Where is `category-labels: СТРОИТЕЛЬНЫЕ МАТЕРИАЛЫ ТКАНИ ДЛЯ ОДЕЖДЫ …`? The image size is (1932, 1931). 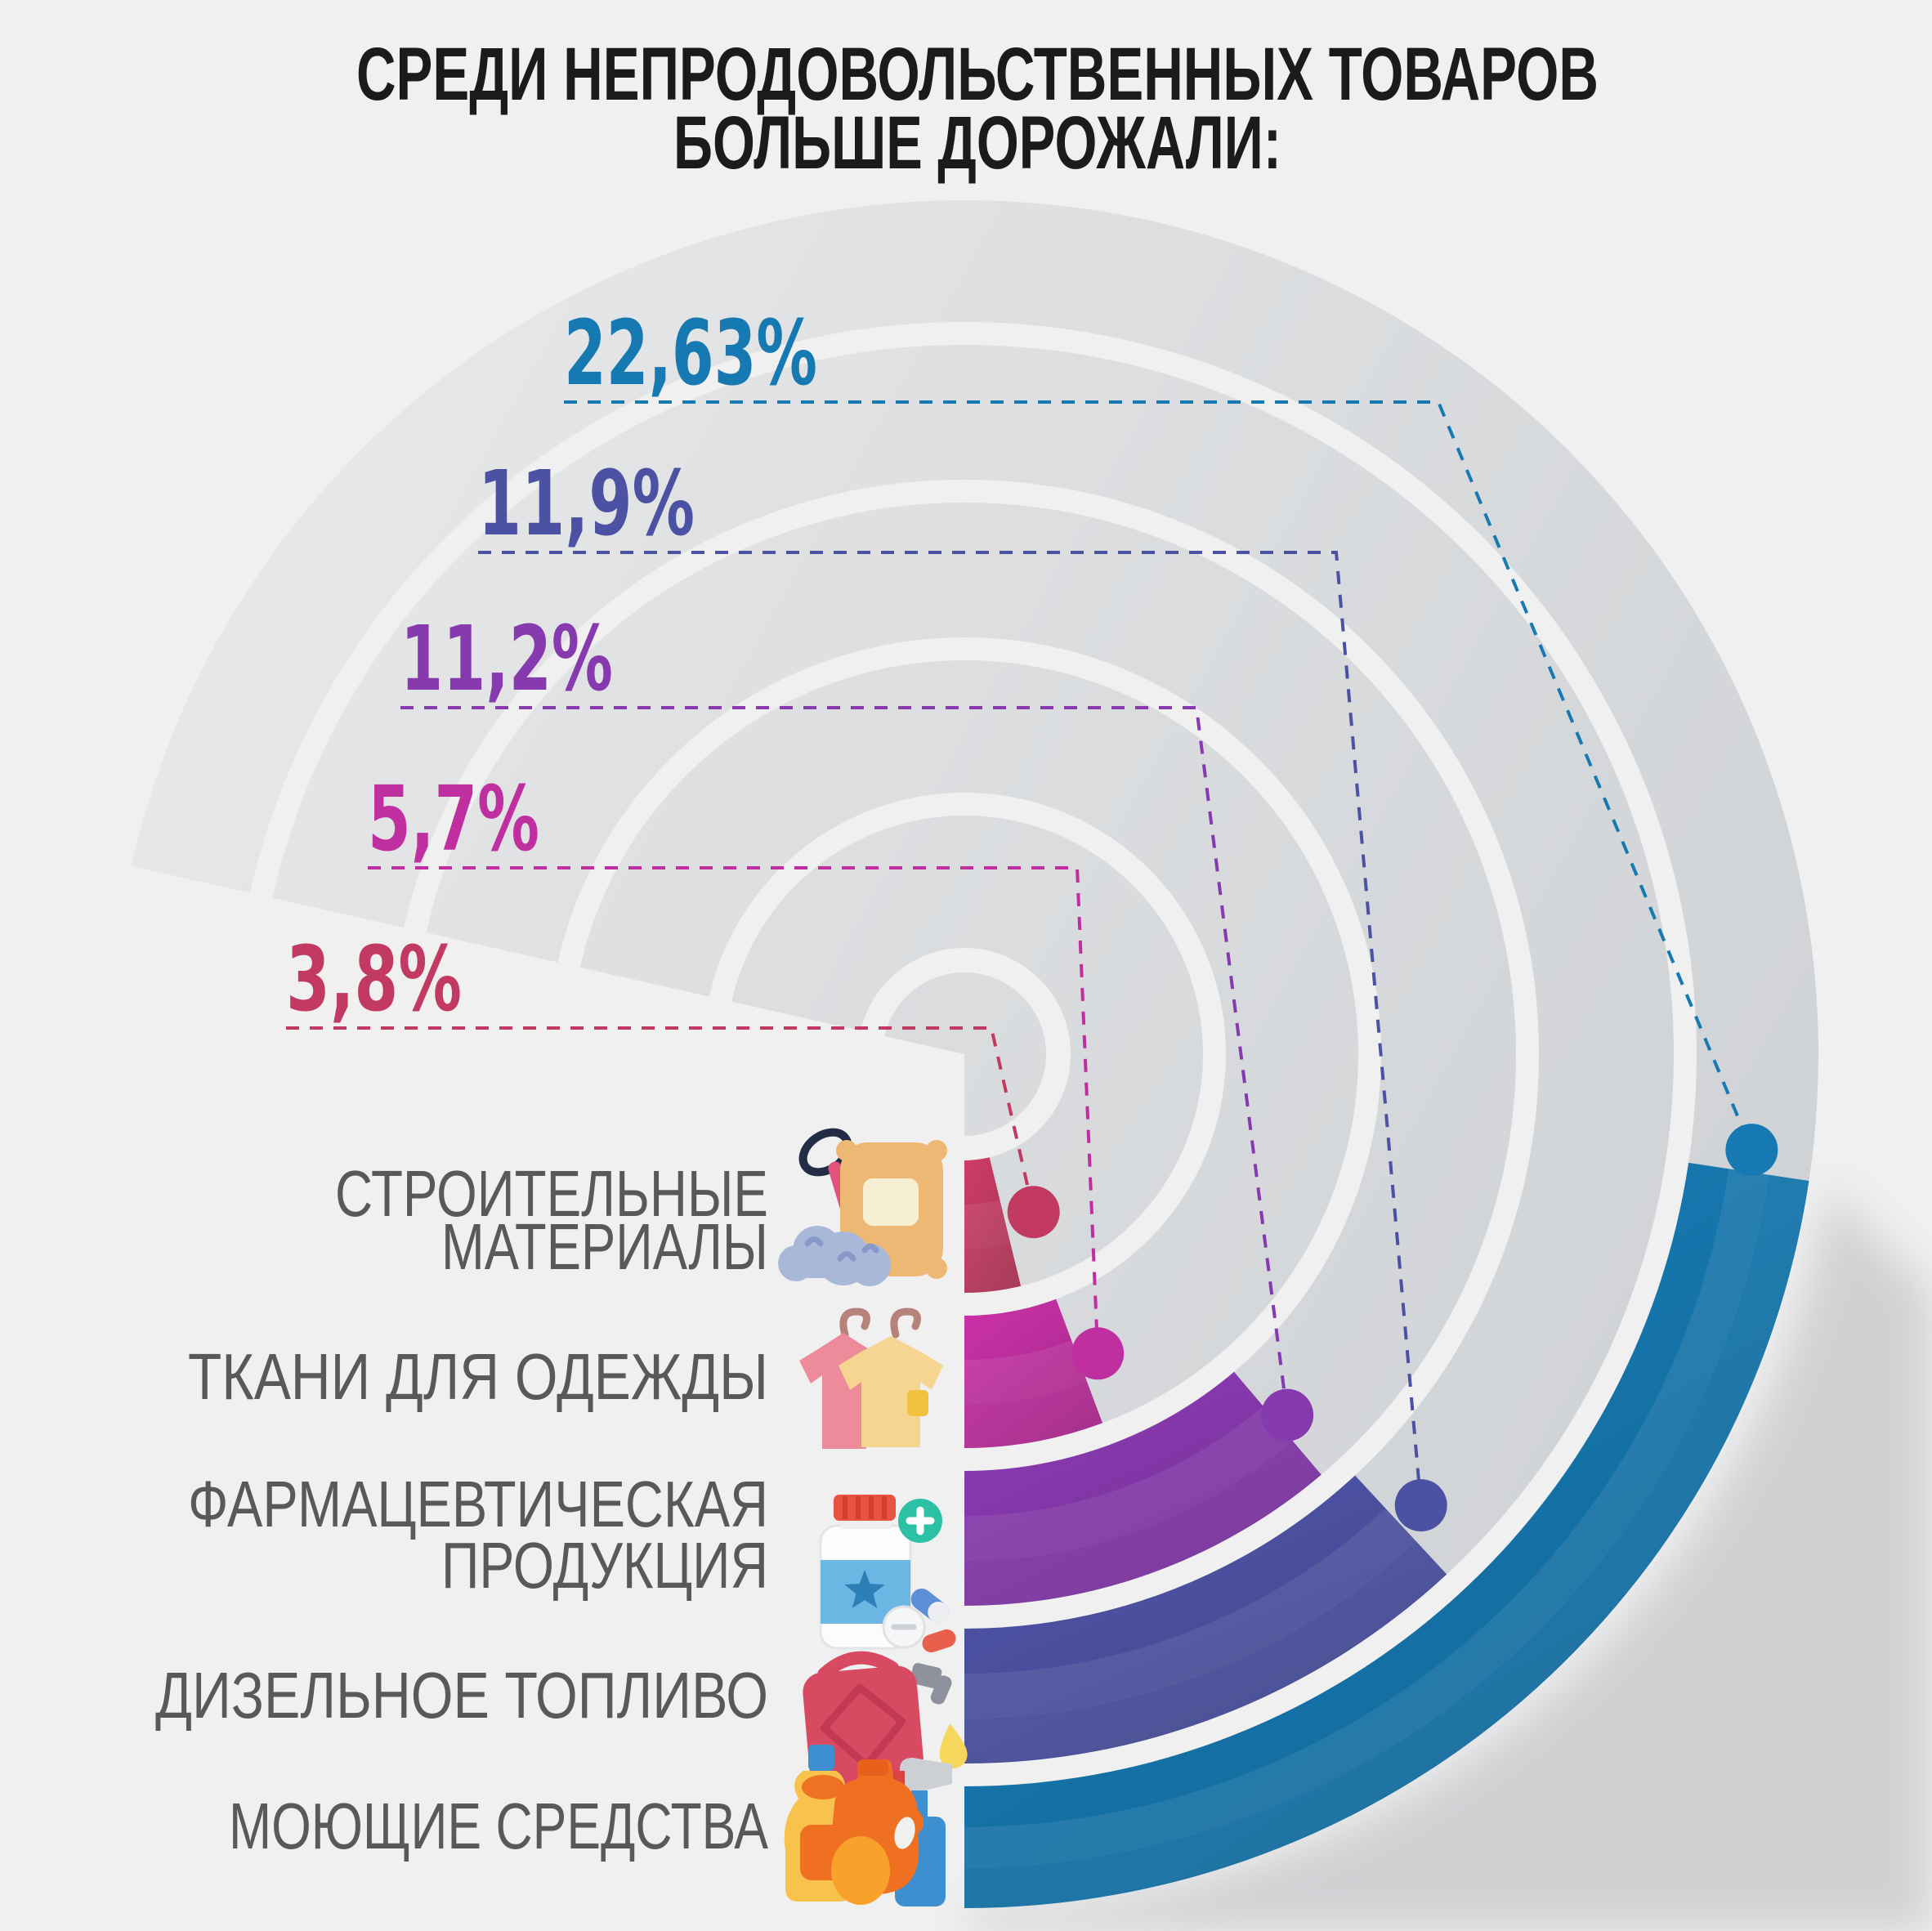 category-labels: СТРОИТЕЛЬНЫЕ МАТЕРИАЛЫ ТКАНИ ДЛЯ ОДЕЖДЫ … is located at coordinates (461, 1509).